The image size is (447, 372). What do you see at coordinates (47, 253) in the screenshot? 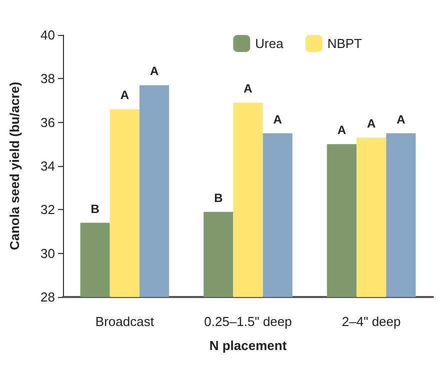
I see `y-tick-label: 30` at bounding box center [47, 253].